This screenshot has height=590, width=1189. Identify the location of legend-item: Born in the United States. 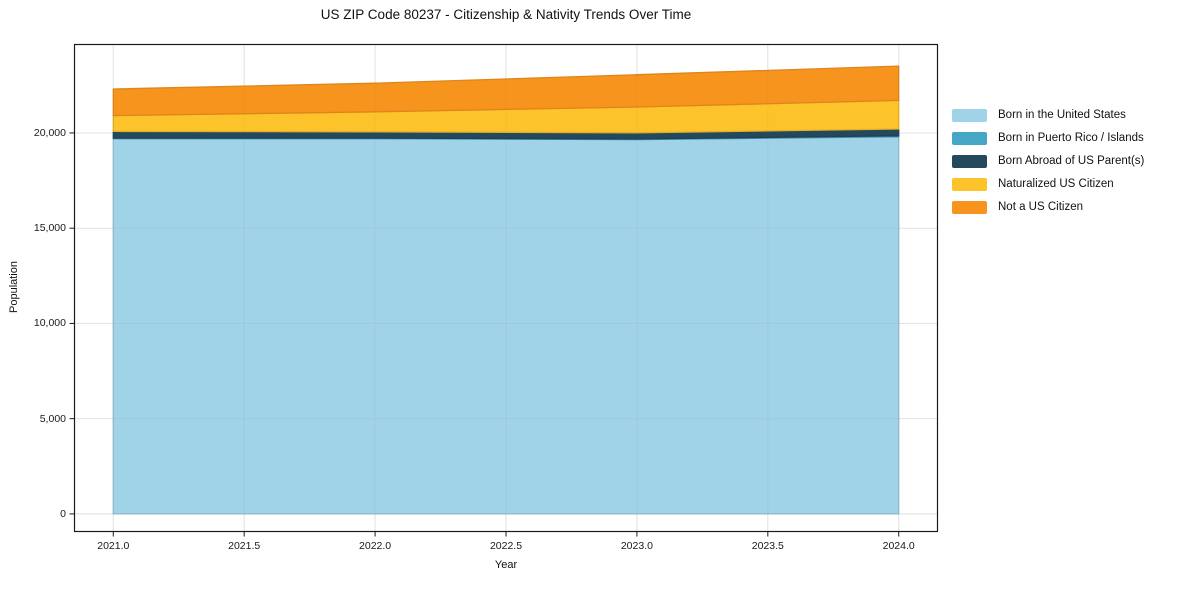
(1048, 115).